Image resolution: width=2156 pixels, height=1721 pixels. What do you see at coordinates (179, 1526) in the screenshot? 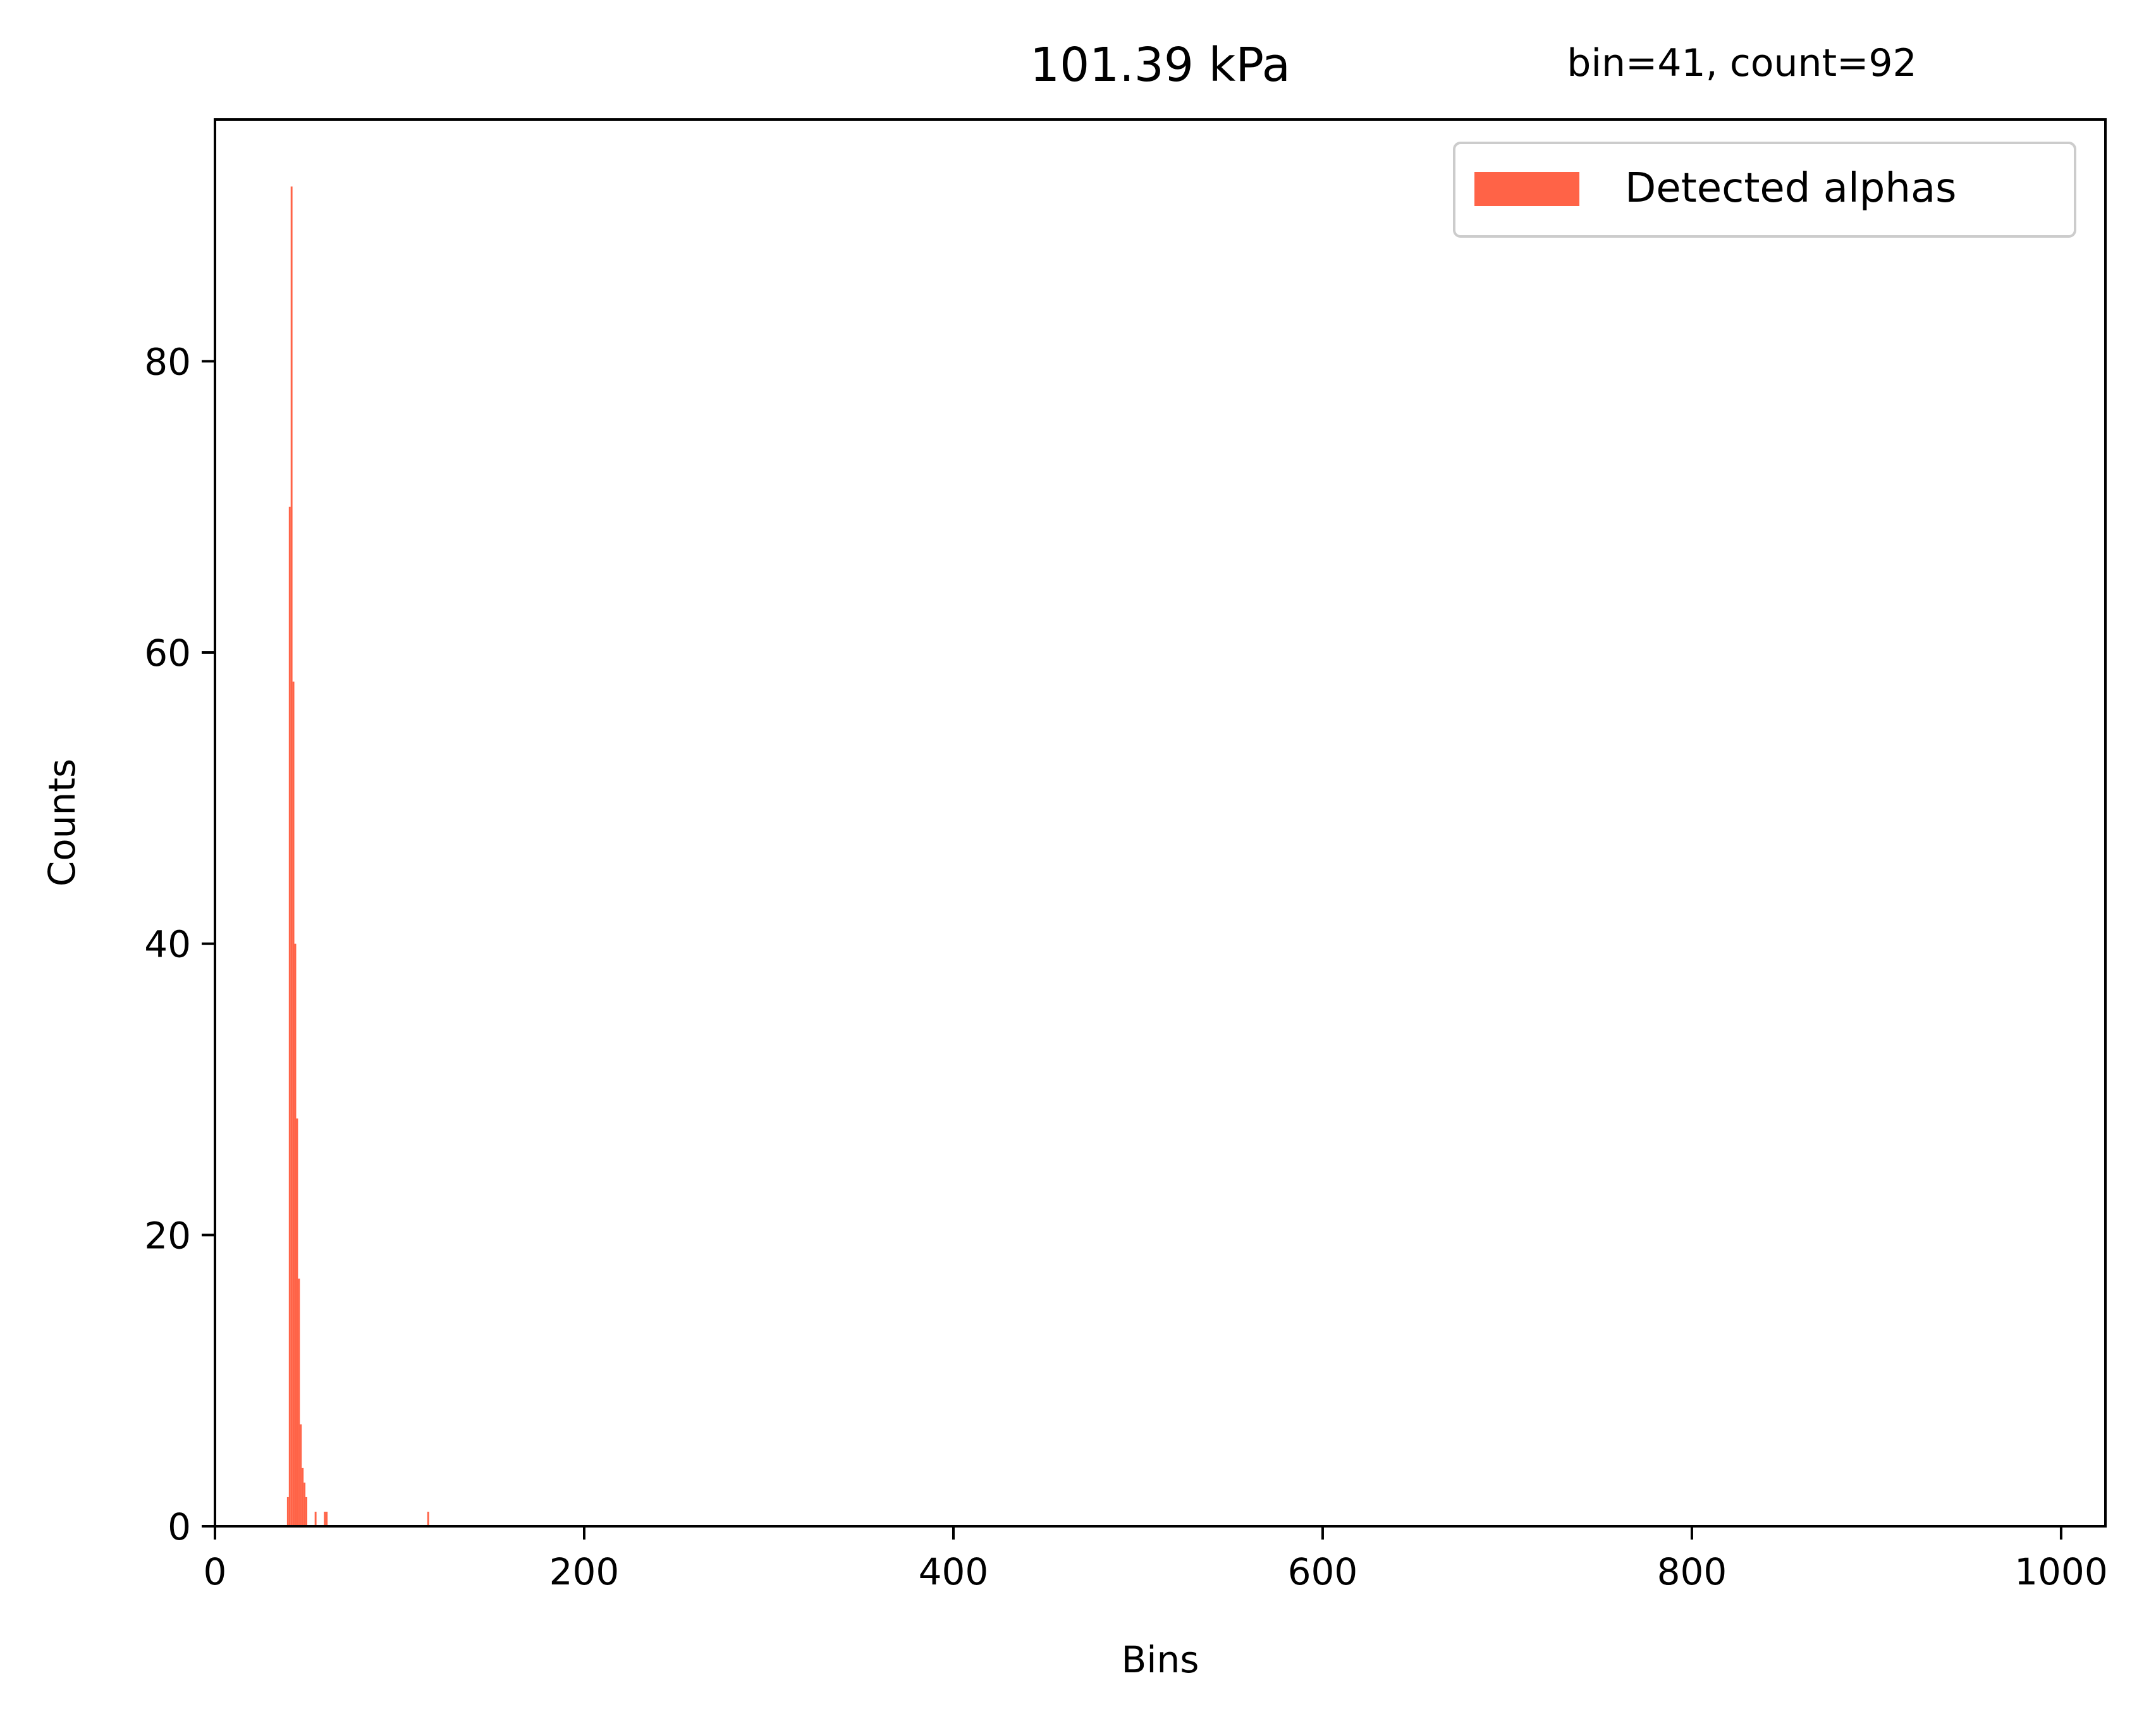
I see `y-tick-label: 0` at bounding box center [179, 1526].